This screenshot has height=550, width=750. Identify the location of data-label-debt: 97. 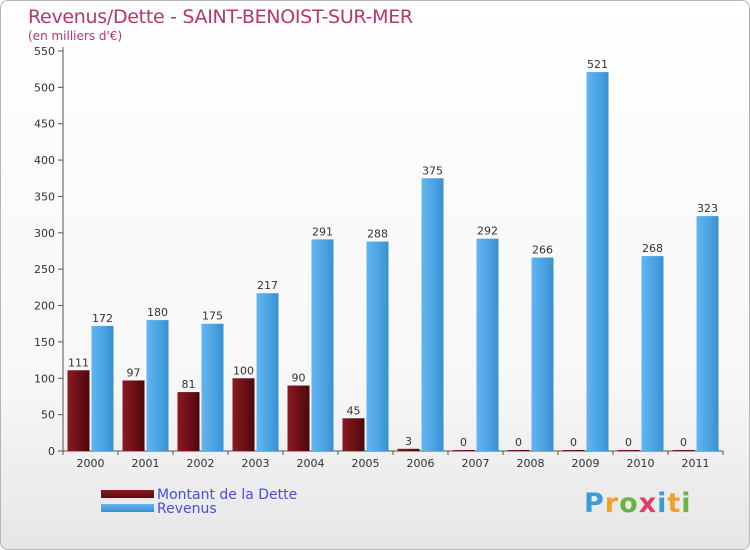
(134, 372).